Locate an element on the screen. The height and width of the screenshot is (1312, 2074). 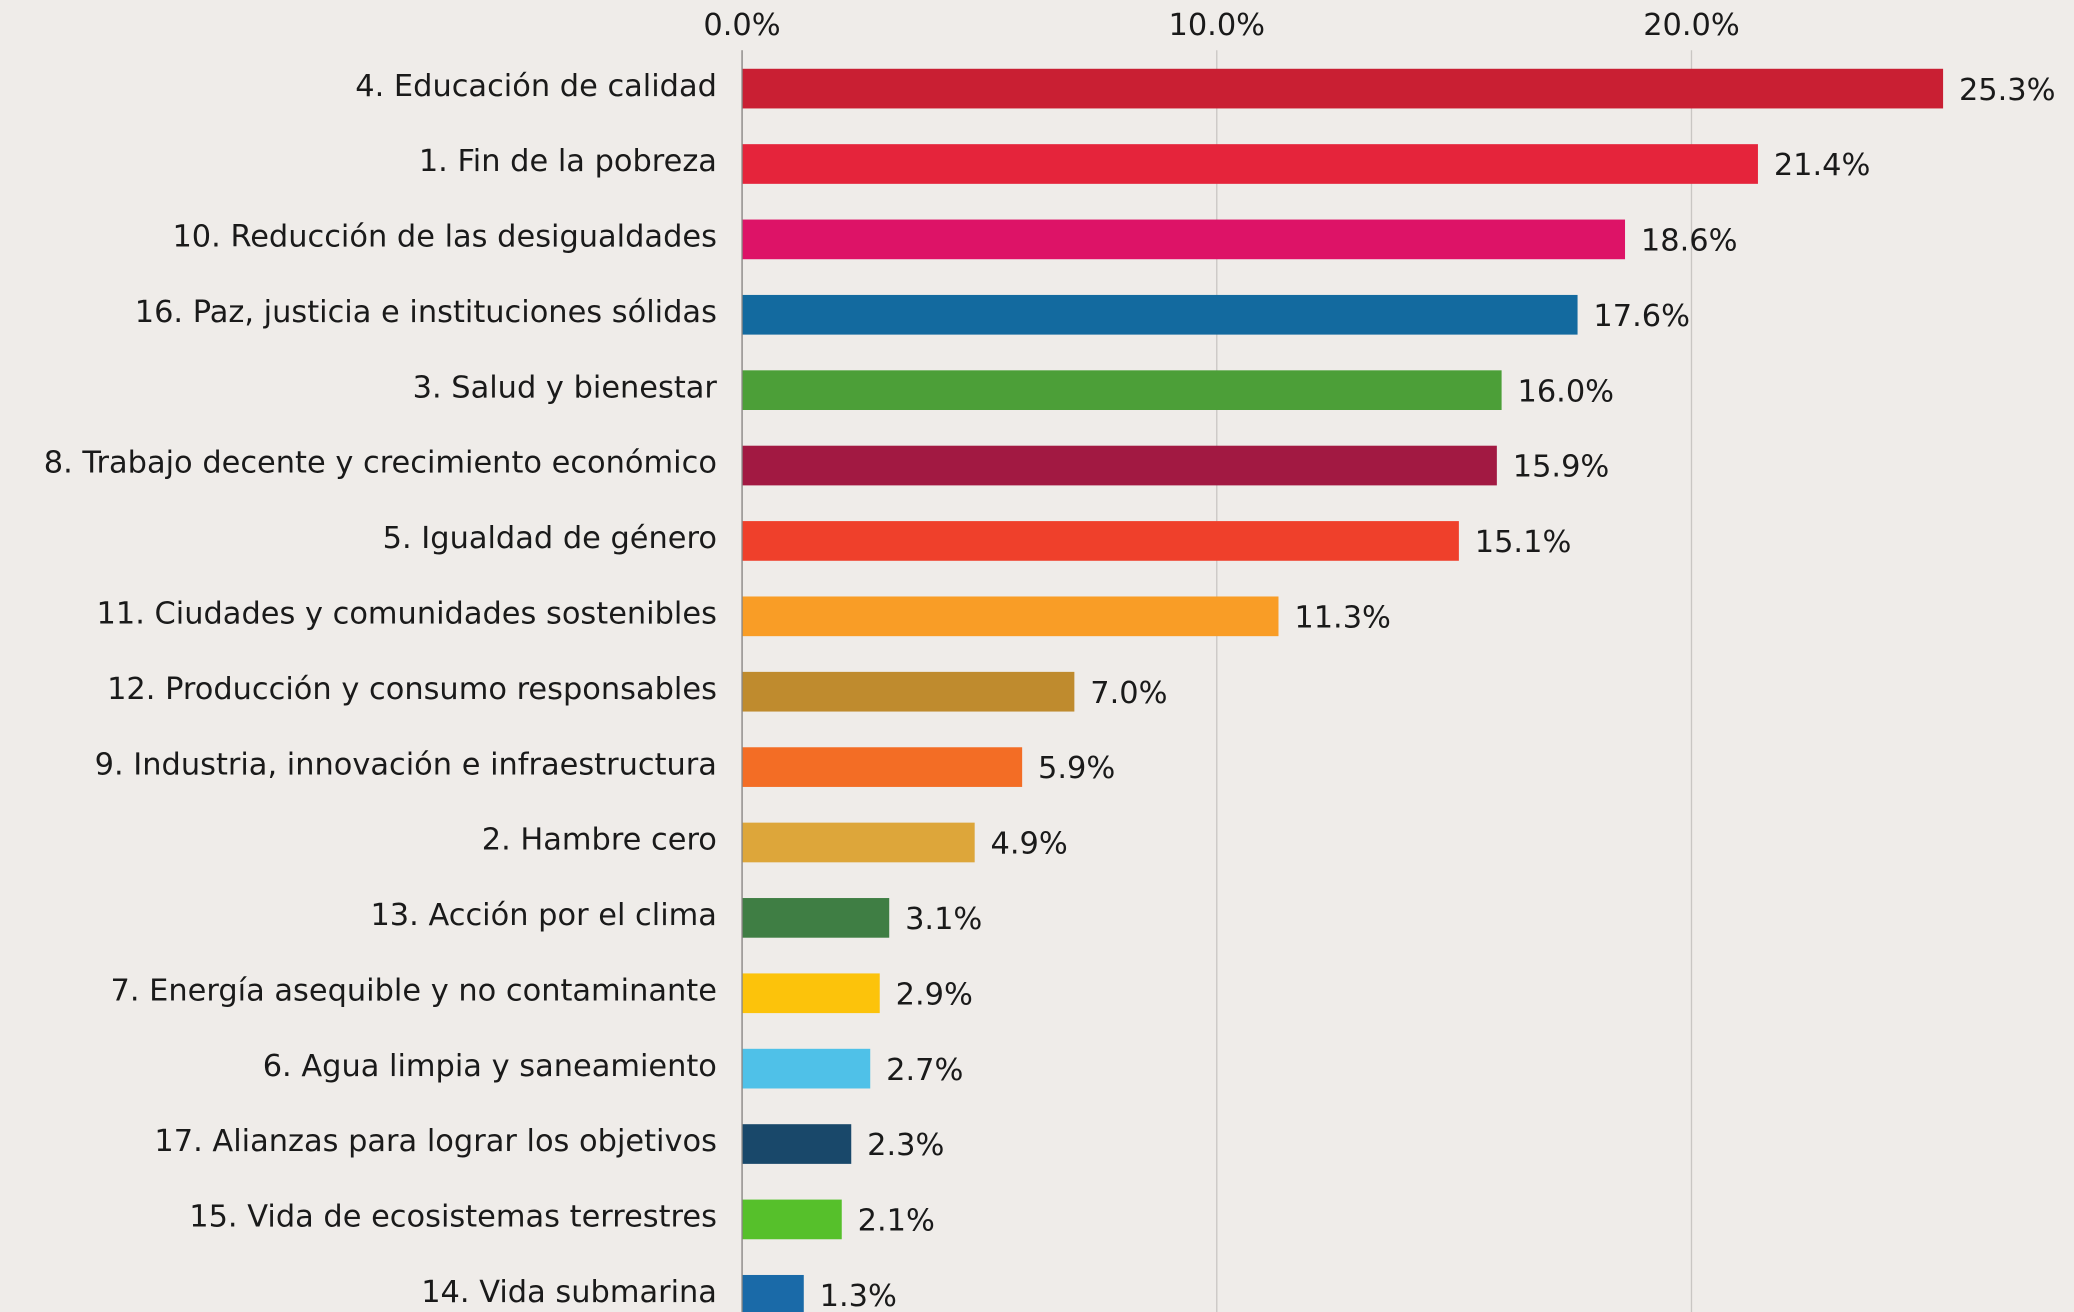
value-label: 7.0% is located at coordinates (1128, 693).